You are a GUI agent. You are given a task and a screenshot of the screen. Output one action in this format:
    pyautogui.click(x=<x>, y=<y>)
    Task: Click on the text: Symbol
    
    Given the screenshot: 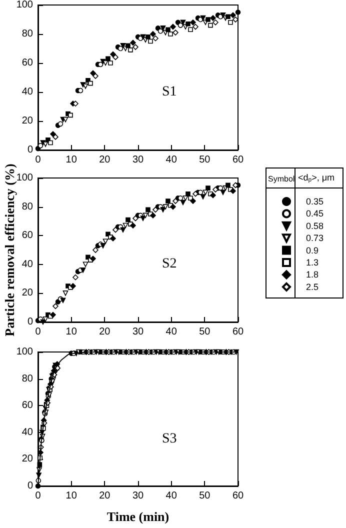 What is the action you would take?
    pyautogui.click(x=281, y=179)
    